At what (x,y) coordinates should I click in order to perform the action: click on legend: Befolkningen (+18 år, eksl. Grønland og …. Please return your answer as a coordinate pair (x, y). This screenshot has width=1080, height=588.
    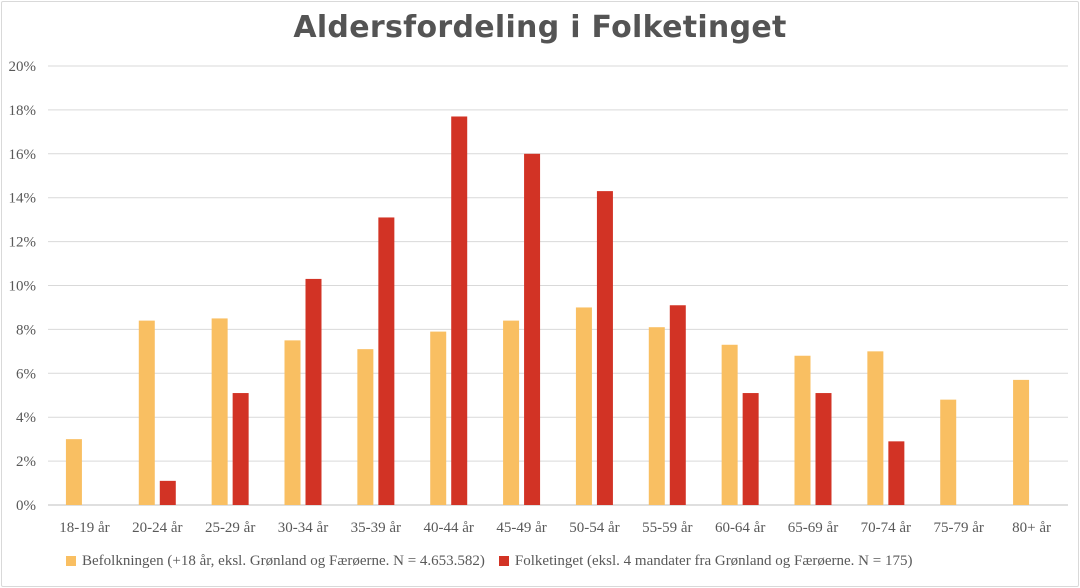
    Looking at the image, I should click on (496, 561).